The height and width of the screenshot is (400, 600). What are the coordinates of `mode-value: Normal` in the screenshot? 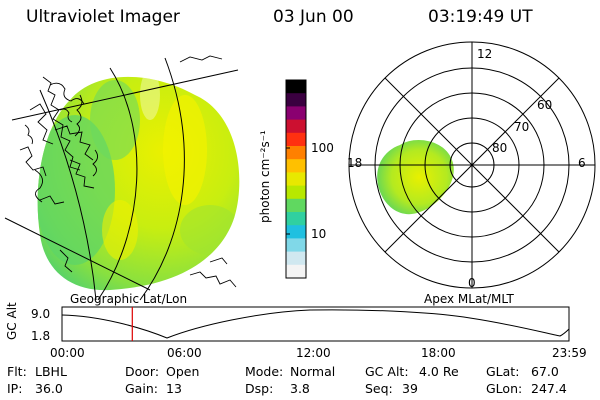 It's located at (313, 371).